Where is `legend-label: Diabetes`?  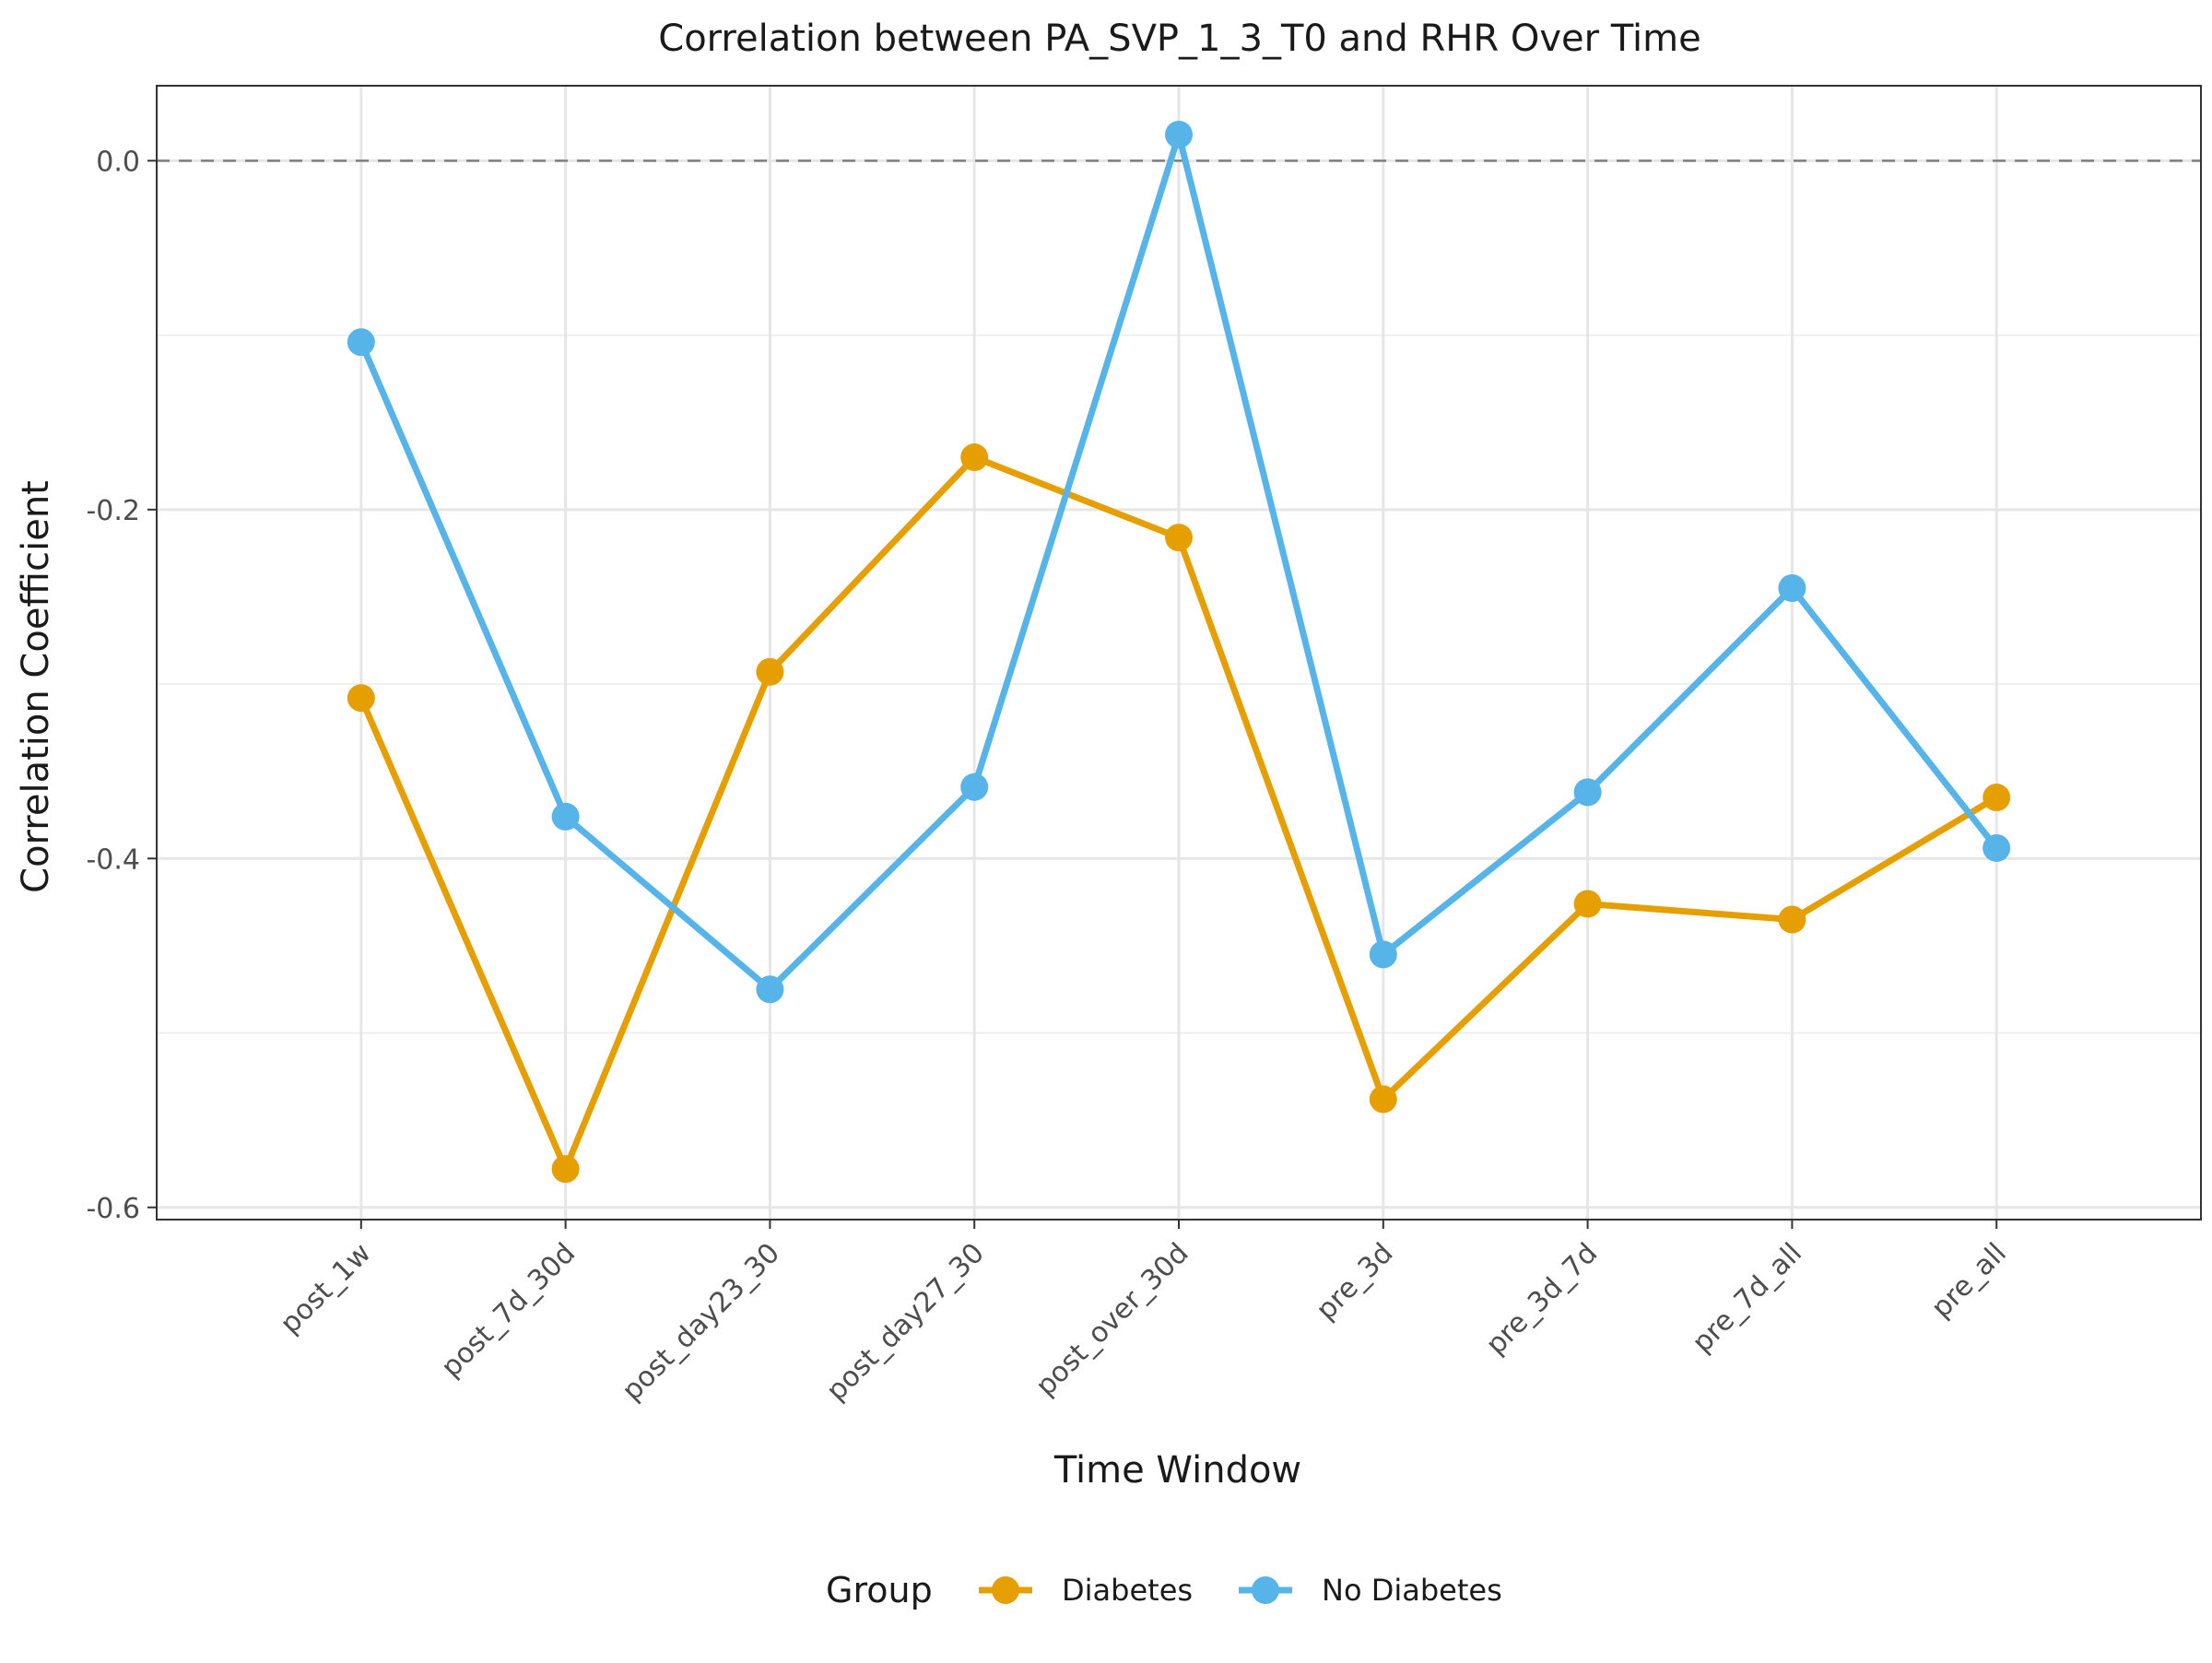
legend-label: Diabetes is located at coordinates (1127, 1591).